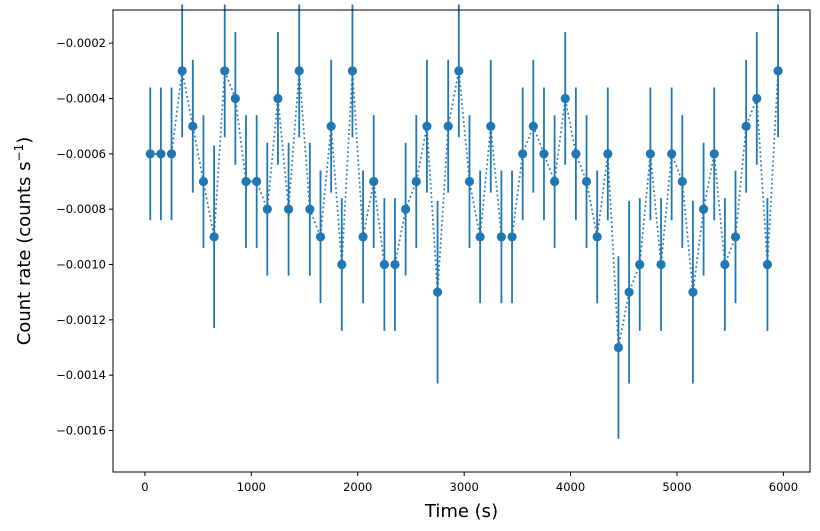 This screenshot has width=820, height=531. I want to click on y-axis-label-close: ), so click(24, 140).